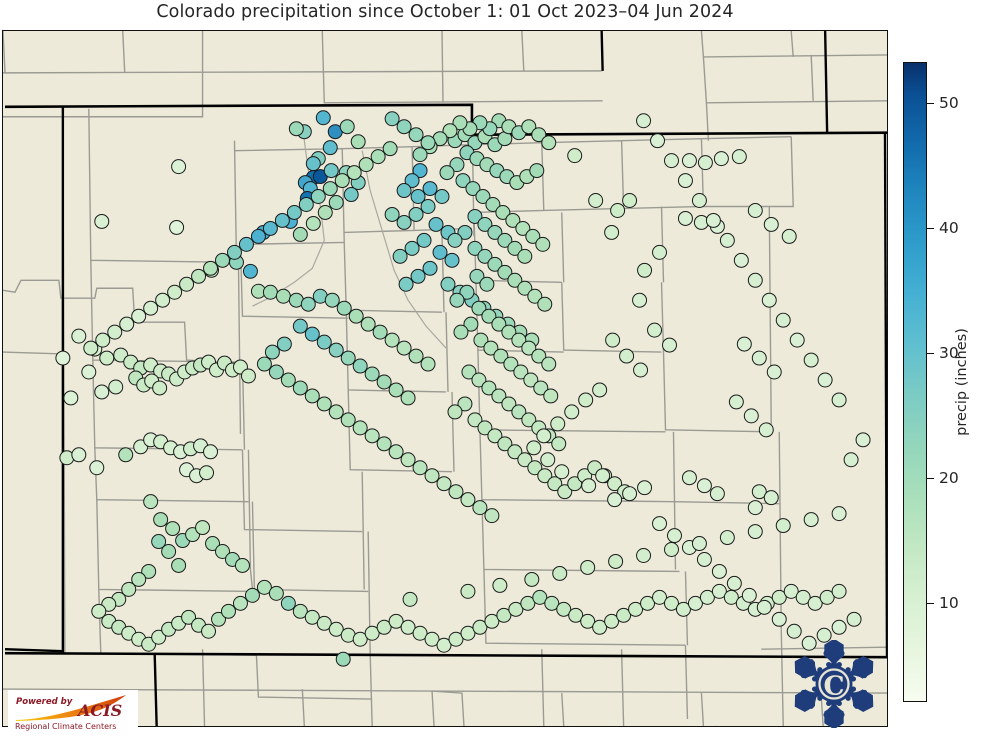  What do you see at coordinates (949, 603) in the screenshot?
I see `colorbar-tick-label: 10` at bounding box center [949, 603].